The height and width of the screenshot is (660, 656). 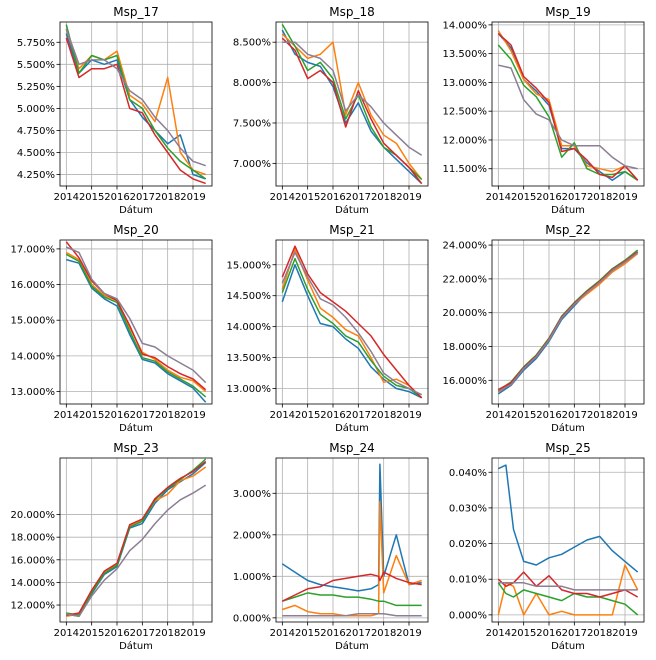 I want to click on subplot-title: Msp_22, so click(x=568, y=230).